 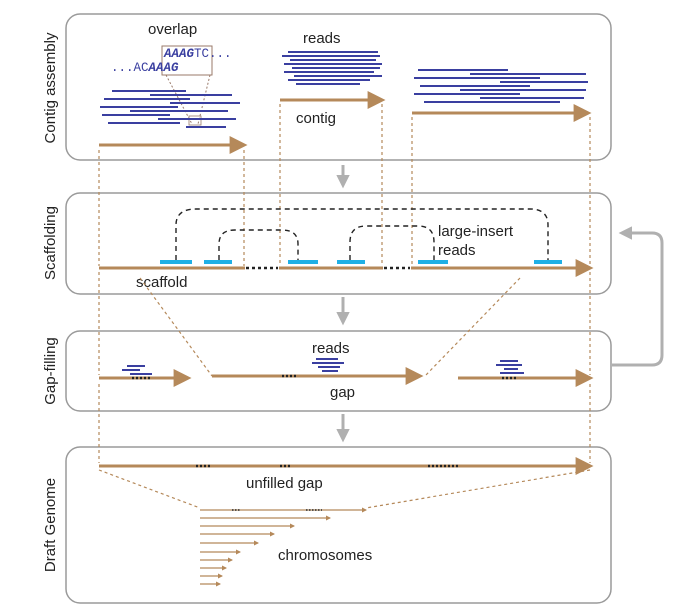 I want to click on overlap-seq-top-bold: AAAG, so click(x=179, y=54).